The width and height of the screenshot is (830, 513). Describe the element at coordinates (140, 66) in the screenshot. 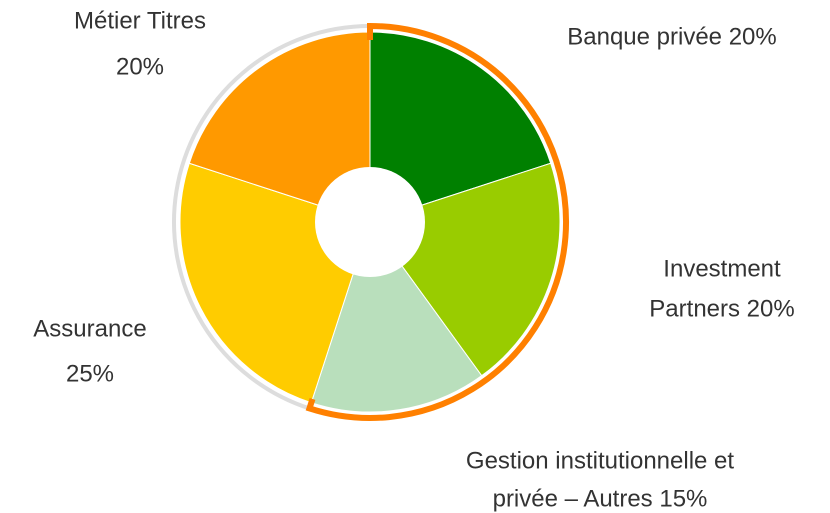

I see `slice-label: 20%` at that location.